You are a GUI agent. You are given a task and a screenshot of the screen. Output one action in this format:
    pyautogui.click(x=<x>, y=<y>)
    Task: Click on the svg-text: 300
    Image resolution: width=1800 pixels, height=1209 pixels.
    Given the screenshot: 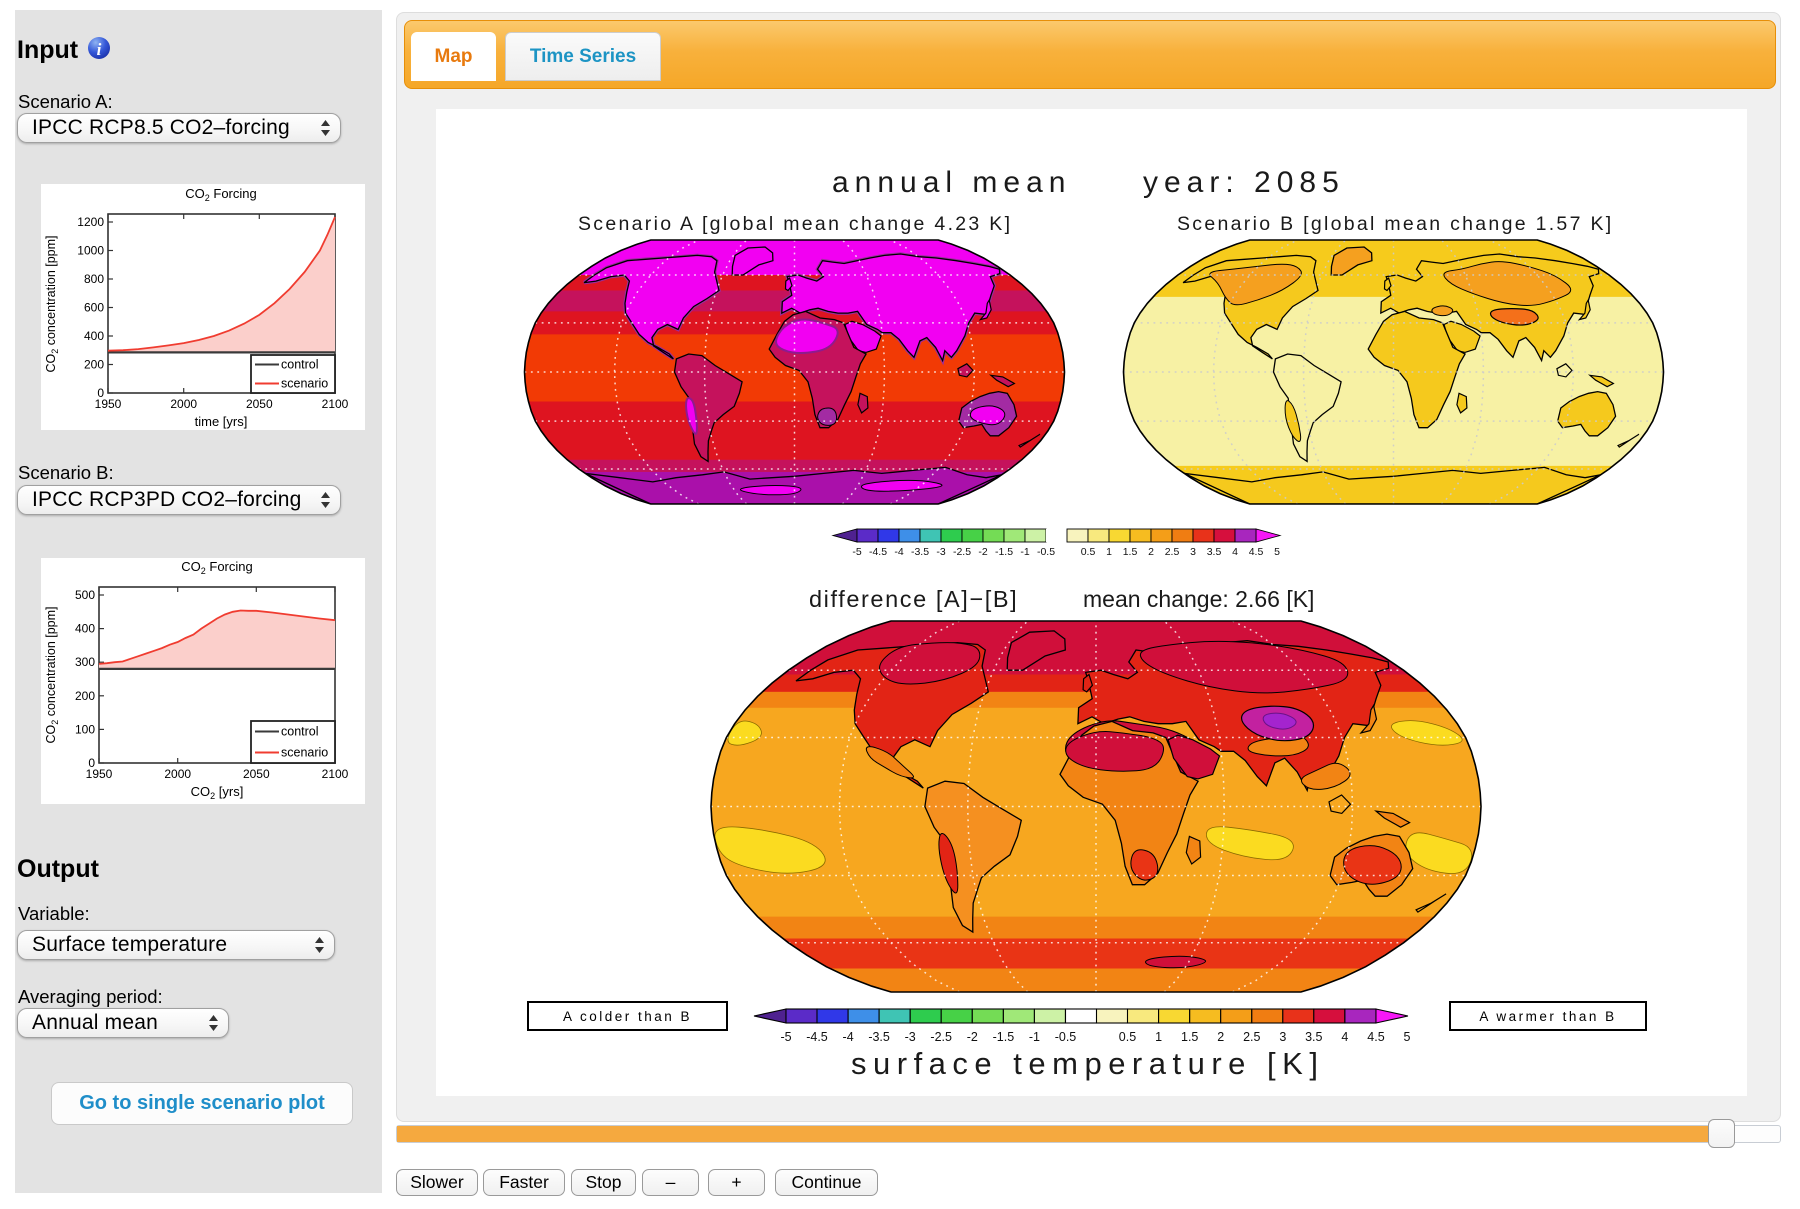 What is the action you would take?
    pyautogui.click(x=85, y=662)
    